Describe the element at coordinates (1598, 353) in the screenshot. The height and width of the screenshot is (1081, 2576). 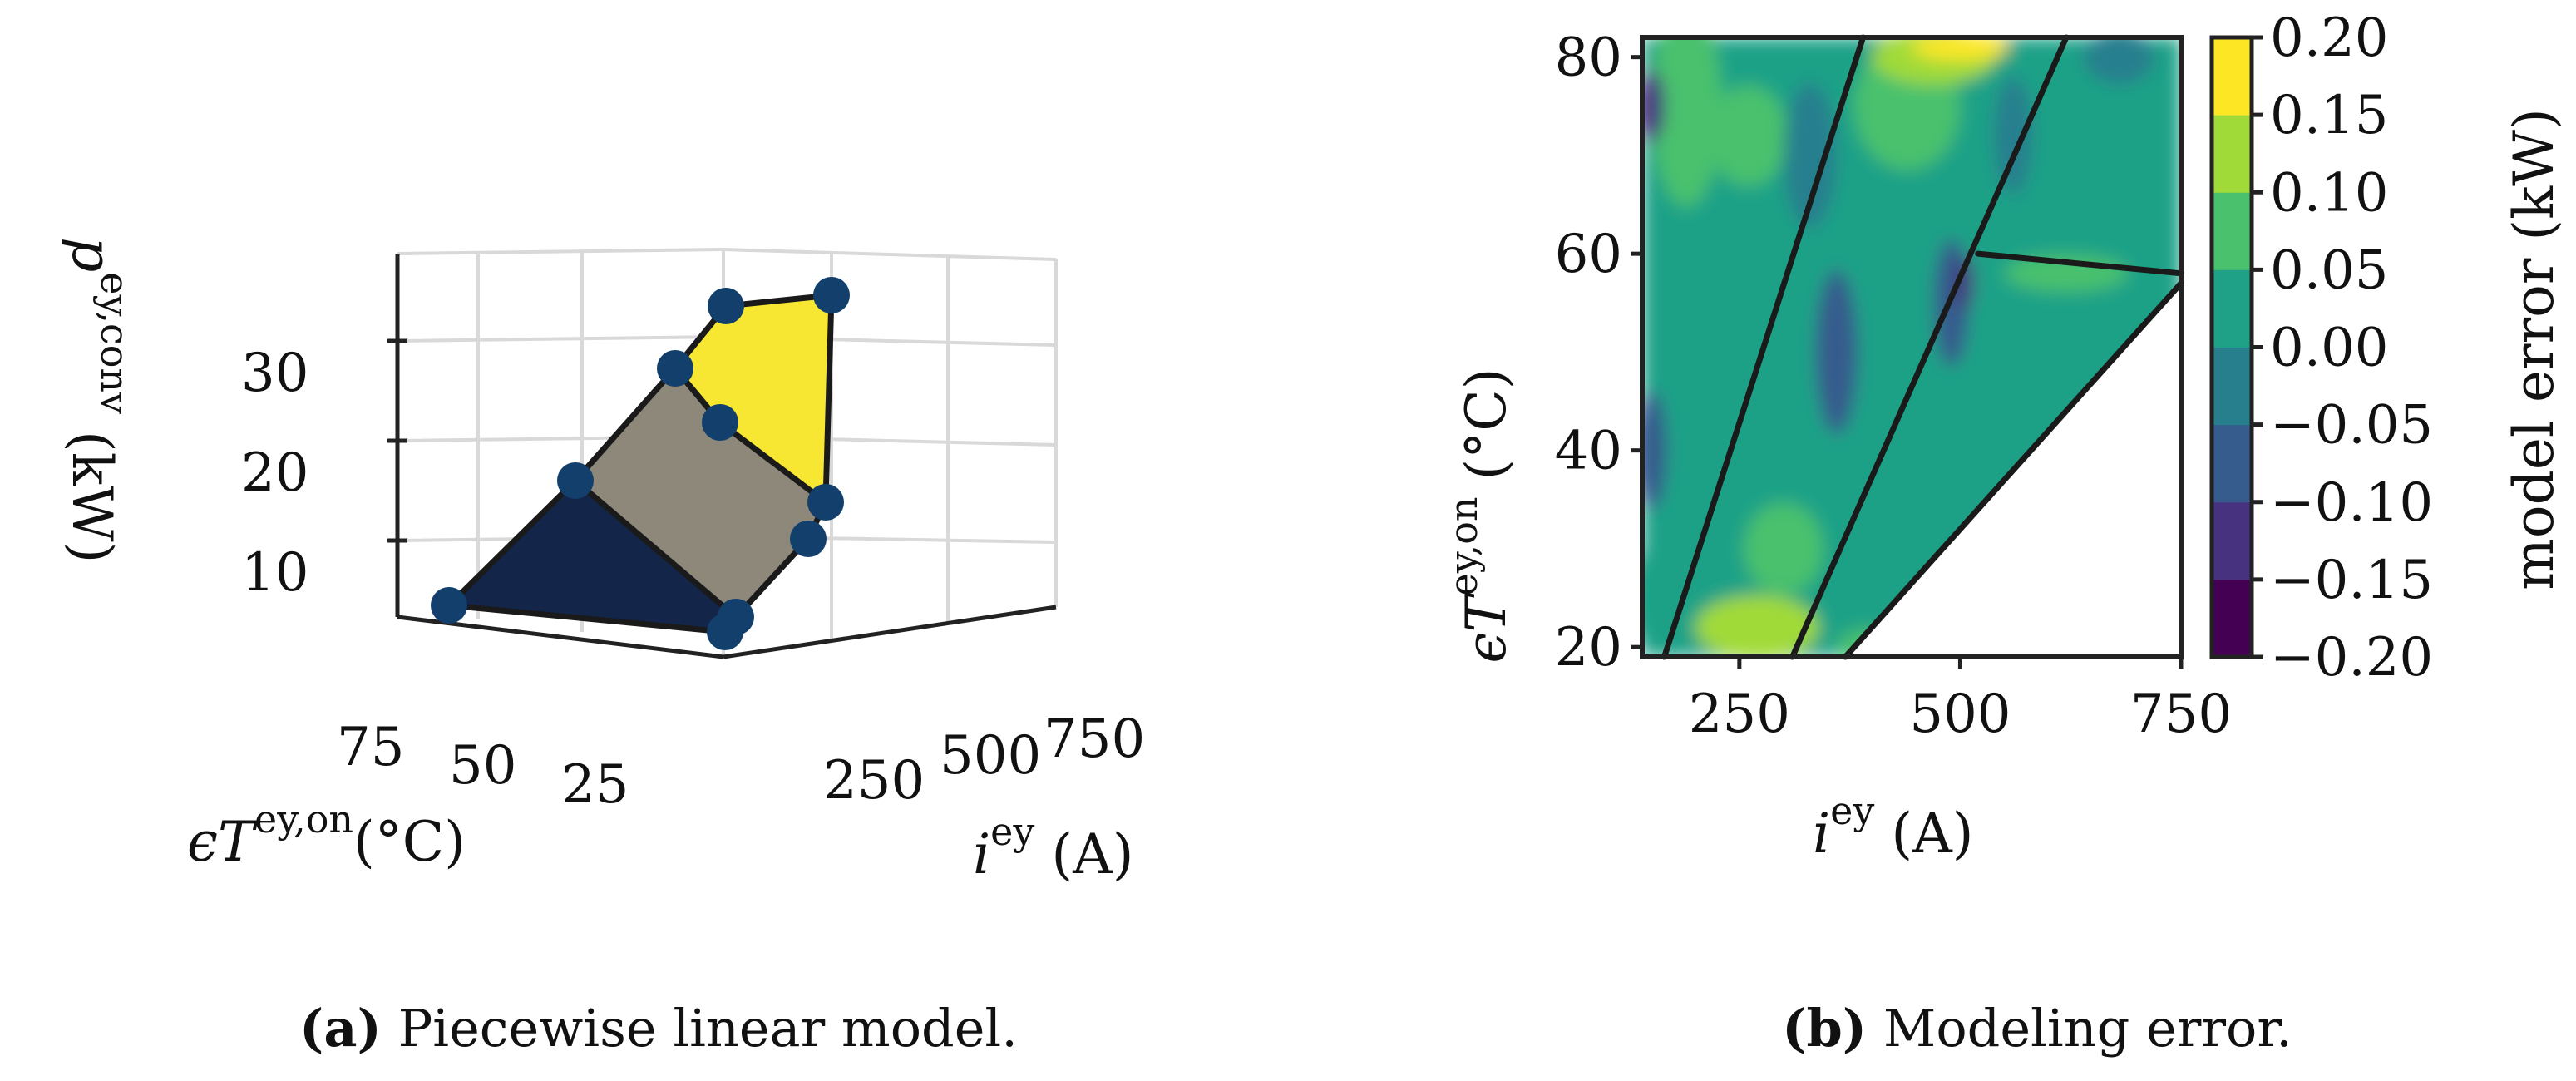
I see `panel-b-y-ticks: 20 40 60 80` at that location.